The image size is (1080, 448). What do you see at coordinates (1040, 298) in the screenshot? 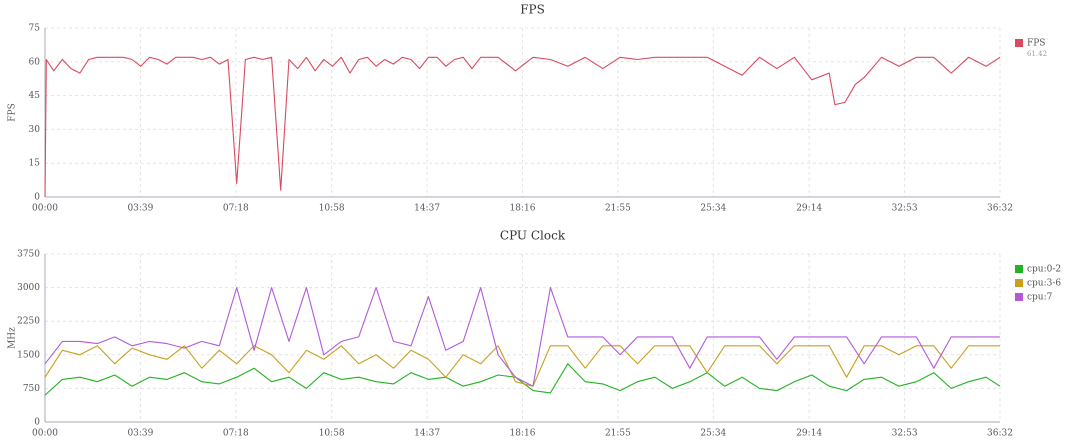
I see `legend-label: cpu:7` at bounding box center [1040, 298].